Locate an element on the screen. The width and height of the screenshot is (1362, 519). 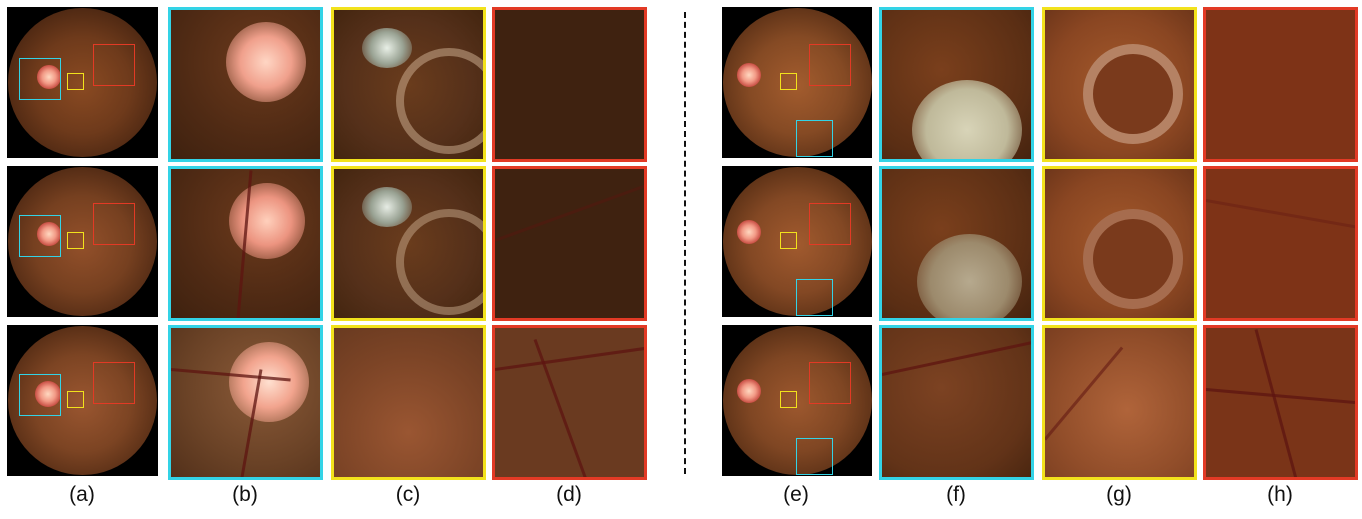
zoom-periphery-right-row1 is located at coordinates (1280, 84).